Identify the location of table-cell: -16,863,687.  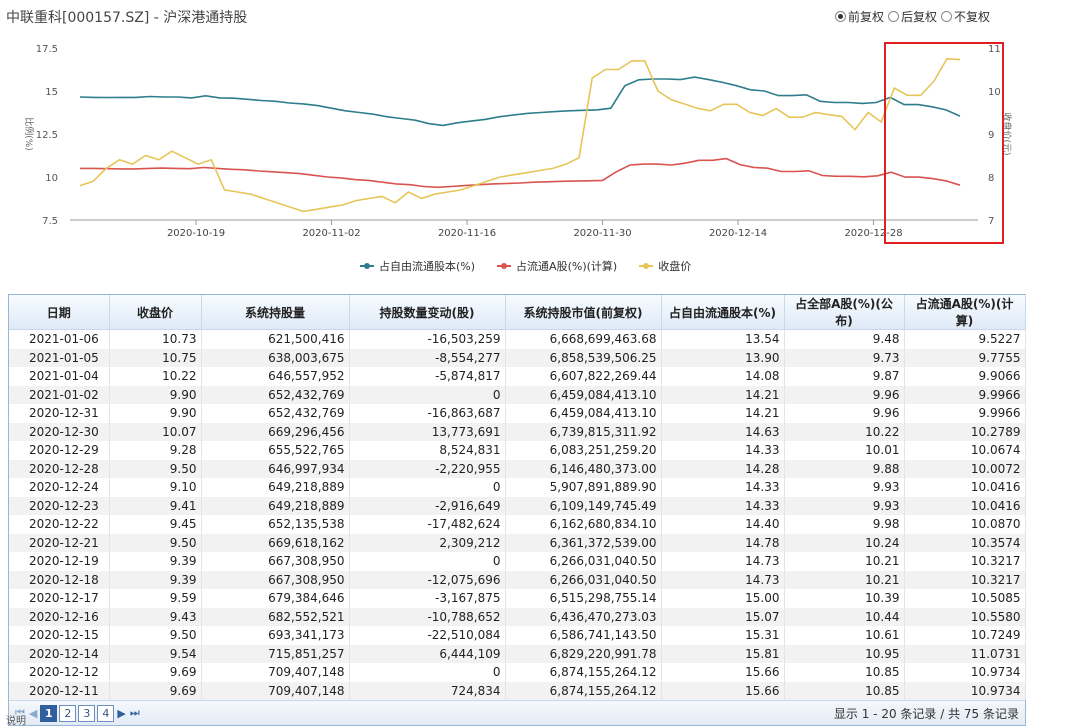
(427, 413).